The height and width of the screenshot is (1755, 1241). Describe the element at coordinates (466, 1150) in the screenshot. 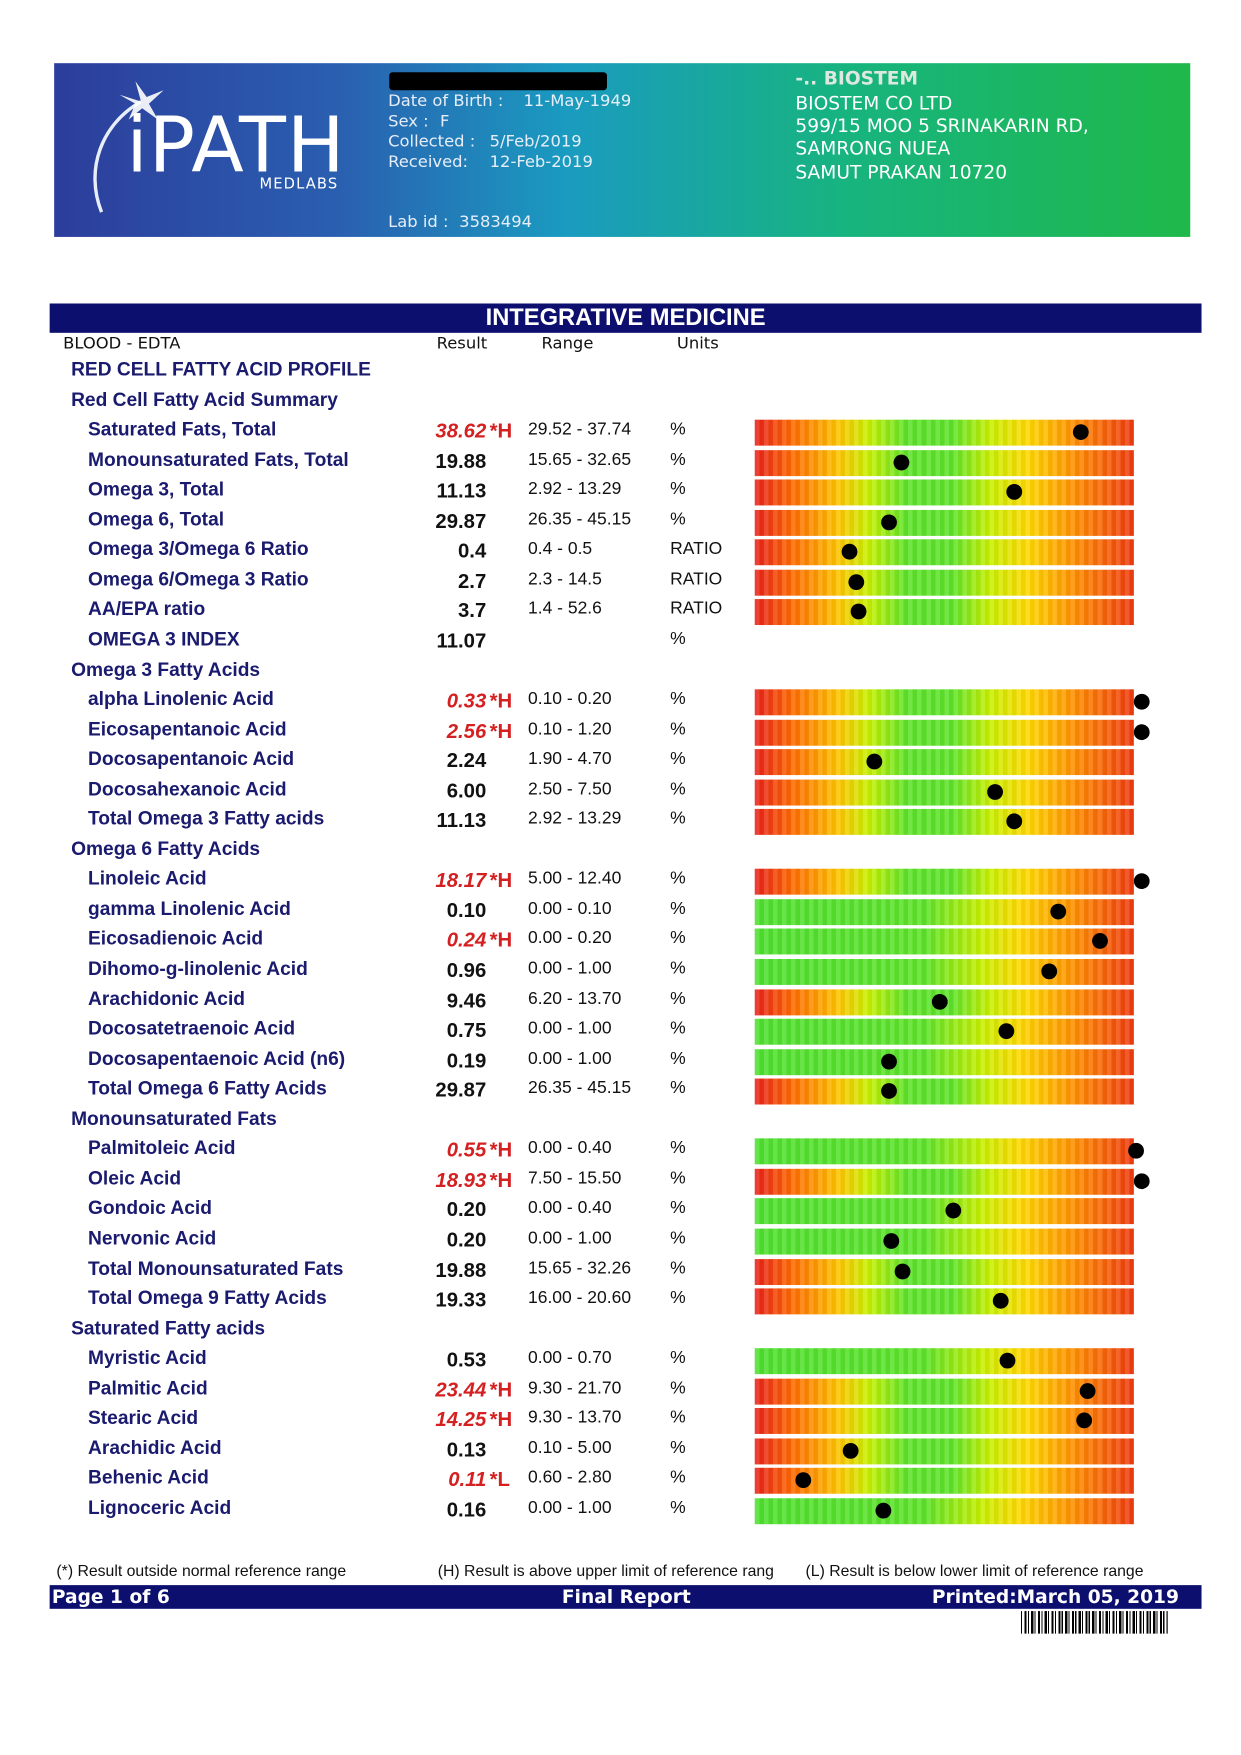

I see `test-result: 0.55` at that location.